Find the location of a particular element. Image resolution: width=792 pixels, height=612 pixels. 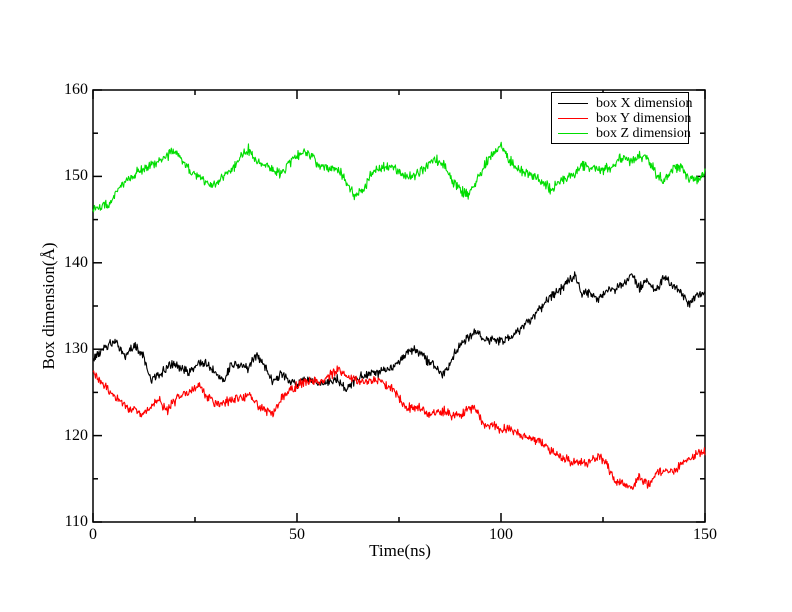

legend-entry-box-y-dimension: box Y dimension is located at coordinates (622, 118).